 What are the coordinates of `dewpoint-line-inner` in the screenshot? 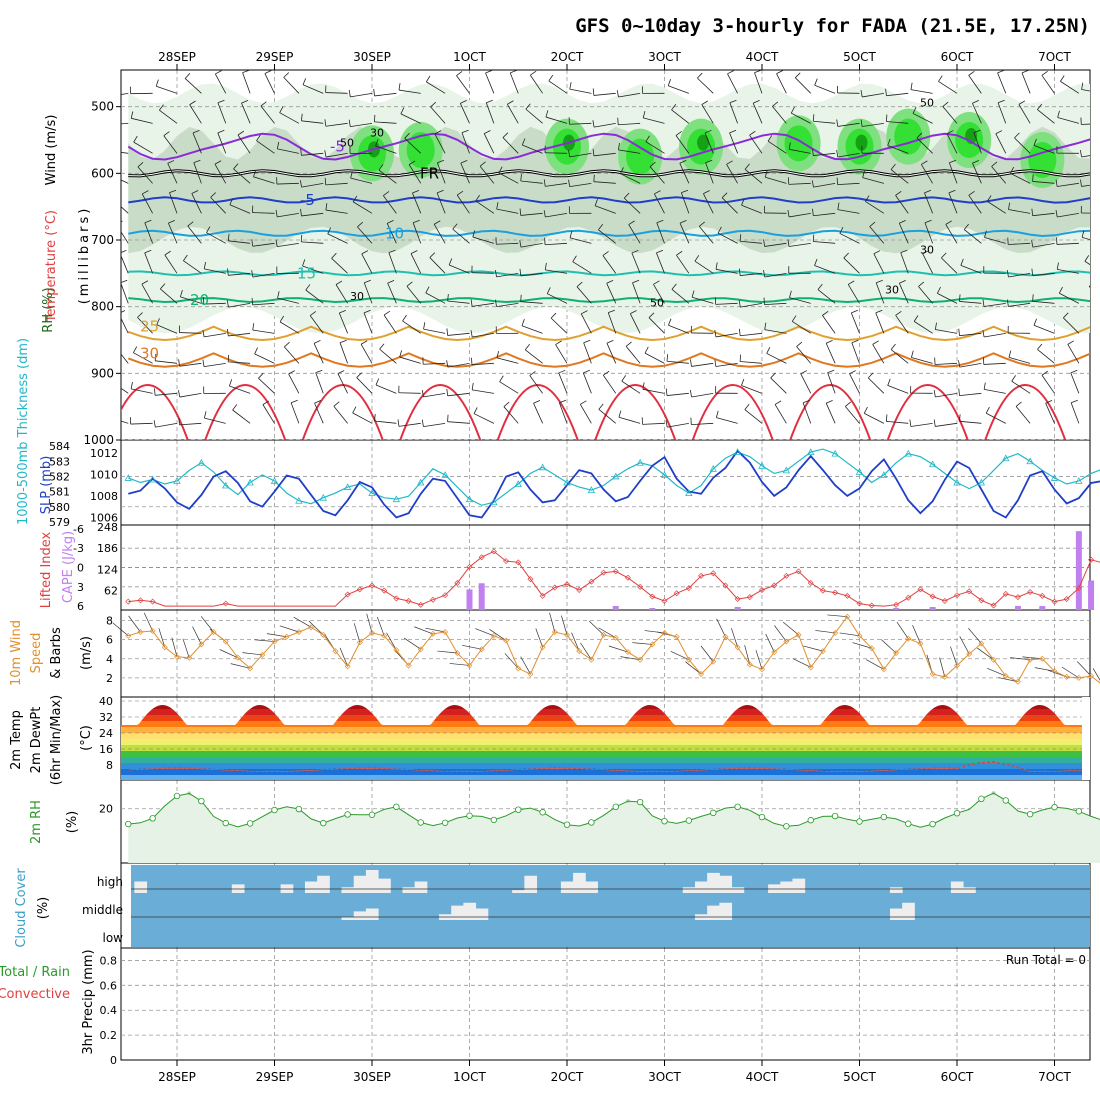 It's located at (609, 766).